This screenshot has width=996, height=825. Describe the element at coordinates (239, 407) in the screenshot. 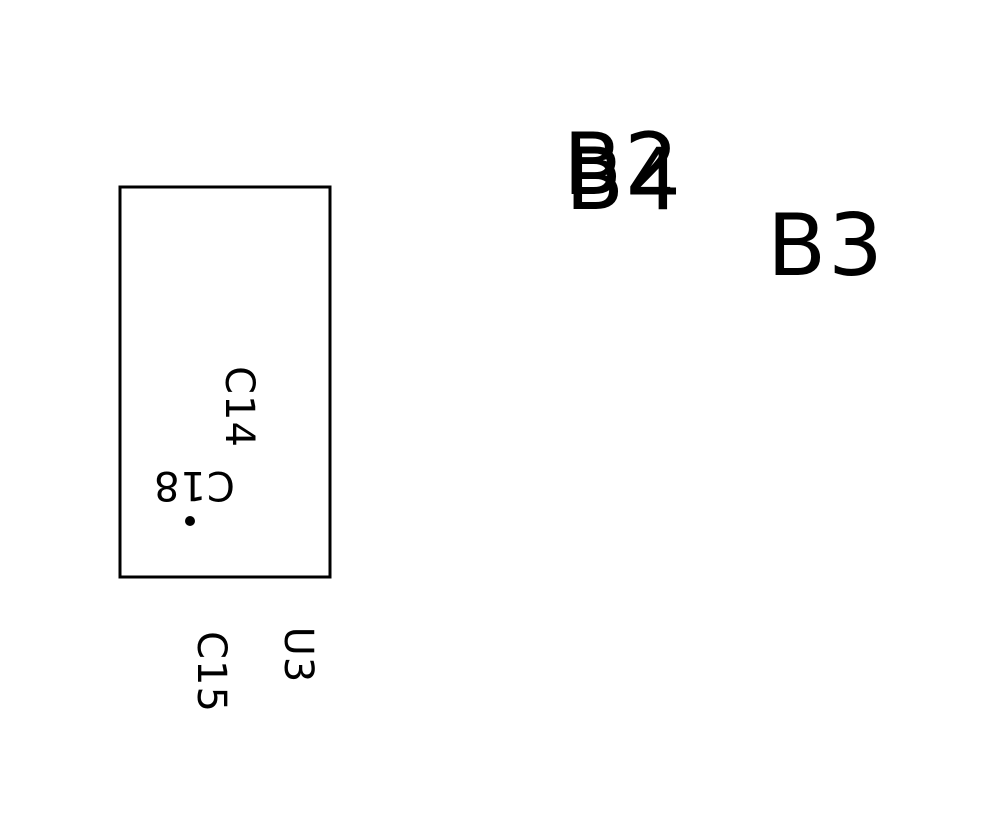

I see `label-c14: C14` at that location.